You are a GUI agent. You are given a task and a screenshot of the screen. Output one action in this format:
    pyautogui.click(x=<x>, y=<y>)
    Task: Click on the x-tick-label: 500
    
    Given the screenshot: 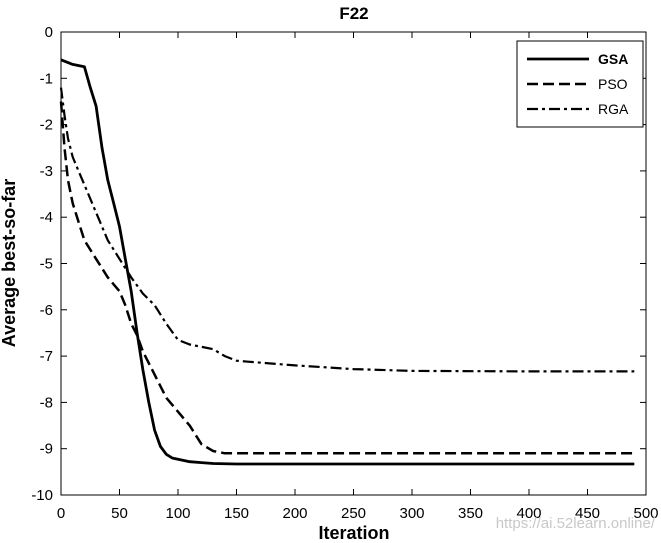 What is the action you would take?
    pyautogui.click(x=645, y=513)
    